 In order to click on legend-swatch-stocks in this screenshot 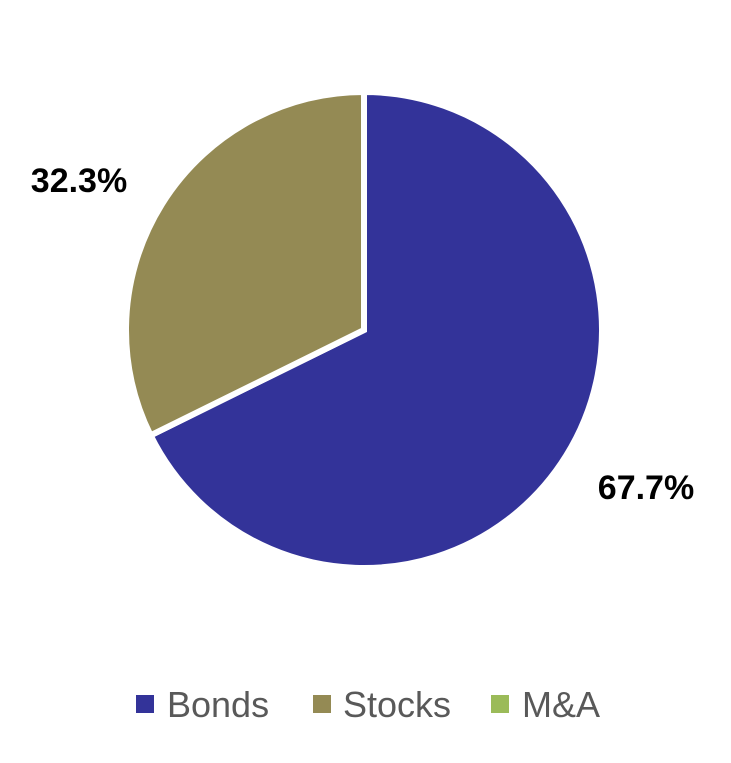, I will do `click(322, 704)`.